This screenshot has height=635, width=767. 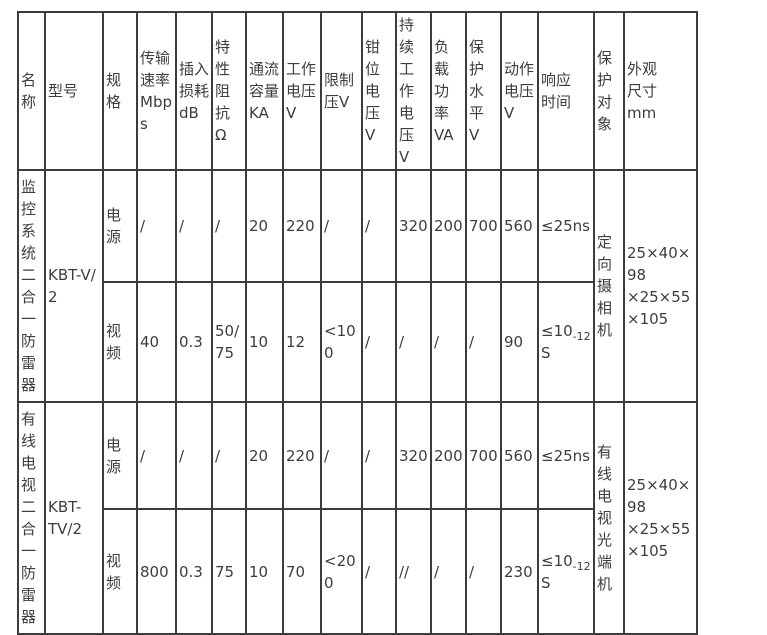 I want to click on header-action-voltage-v: 动作 电压 V, so click(x=519, y=91).